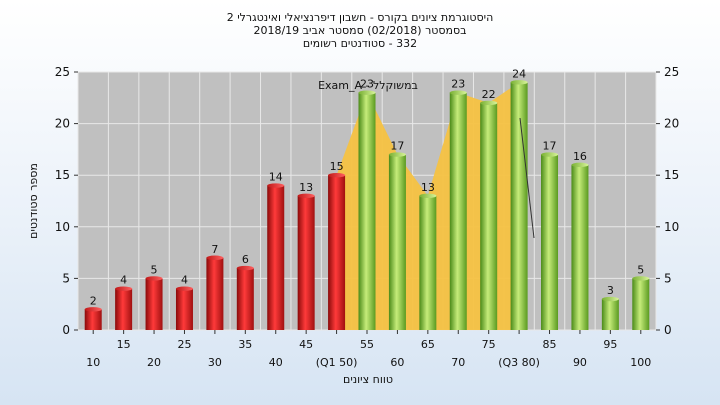 Image resolution: width=720 pixels, height=405 pixels. I want to click on y-tick-label: 25, so click(62, 72).